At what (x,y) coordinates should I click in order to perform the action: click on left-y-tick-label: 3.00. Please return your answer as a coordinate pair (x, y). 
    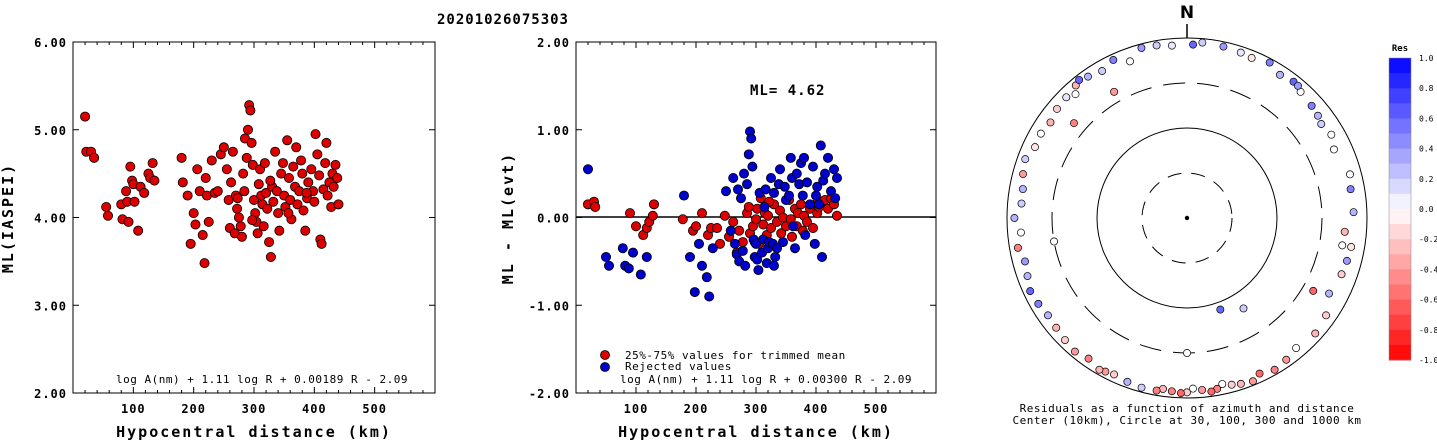
    Looking at the image, I should click on (50, 306).